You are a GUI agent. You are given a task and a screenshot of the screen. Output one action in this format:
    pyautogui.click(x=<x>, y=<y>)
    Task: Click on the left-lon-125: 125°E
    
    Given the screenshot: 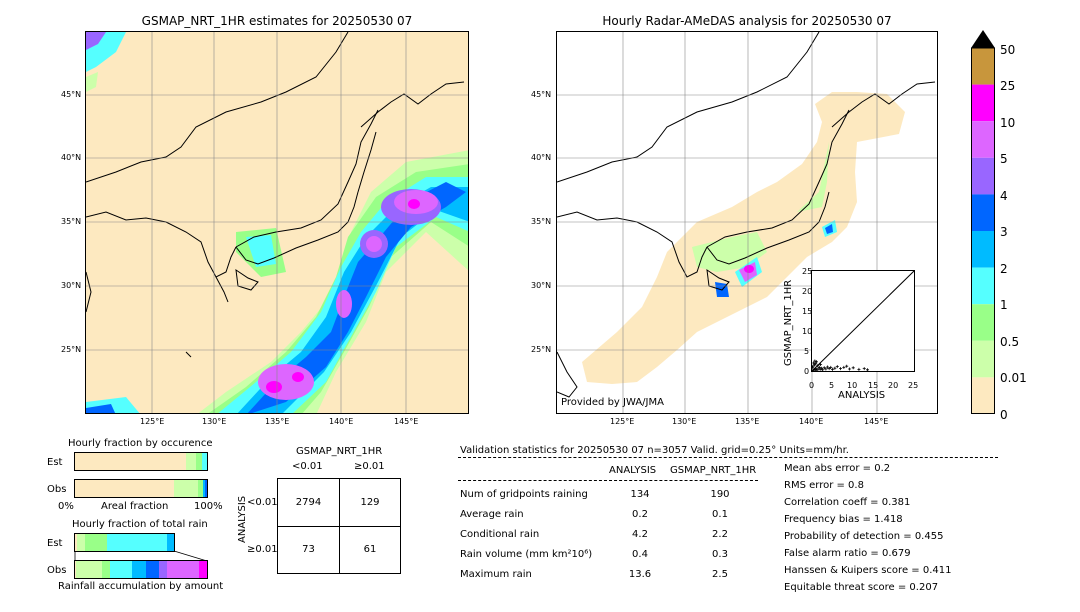 What is the action you would take?
    pyautogui.click(x=152, y=421)
    